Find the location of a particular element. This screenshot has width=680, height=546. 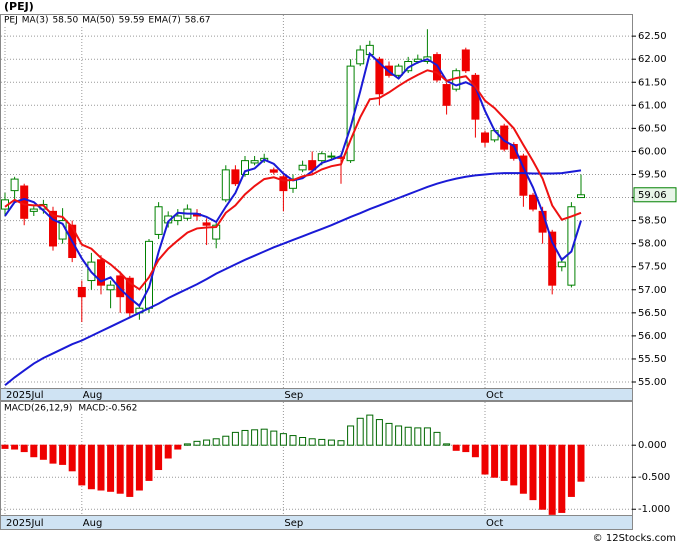

y-tick-label: -1.000 is located at coordinates (654, 509).